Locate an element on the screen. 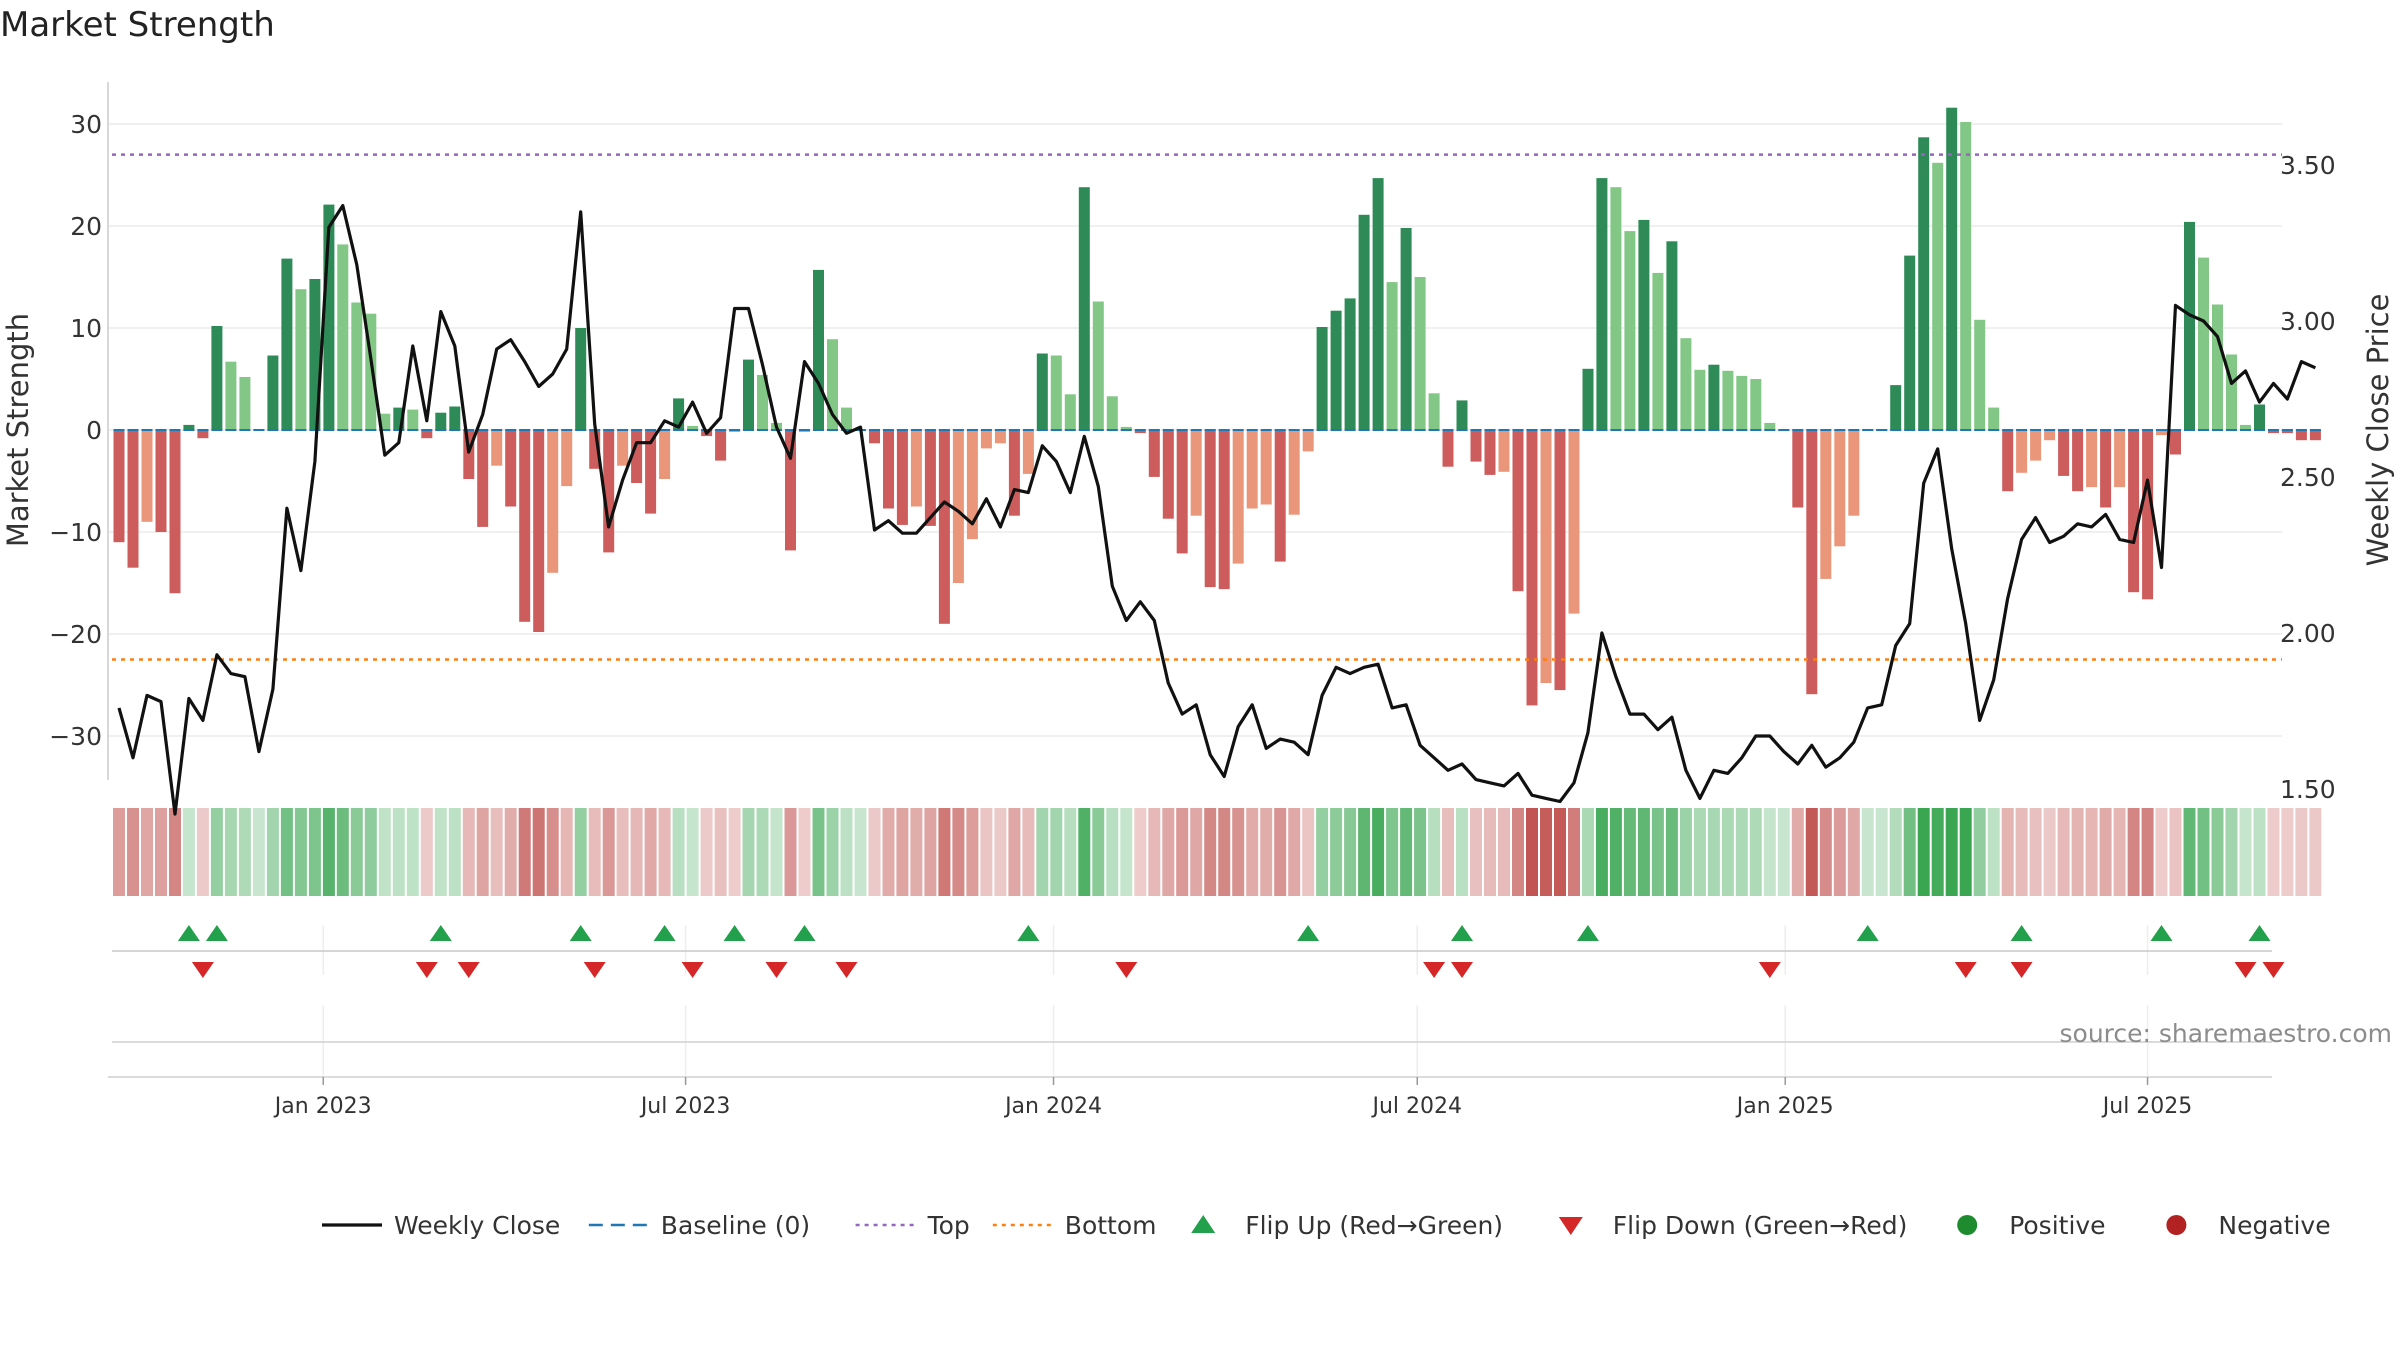 This screenshot has width=2400, height=1350. legend-item: Bottom is located at coordinates (1074, 1225).